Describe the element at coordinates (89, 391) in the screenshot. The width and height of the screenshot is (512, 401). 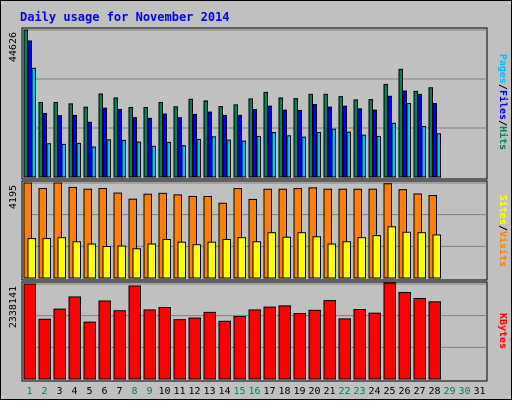
I see `day-label-5: 5` at that location.